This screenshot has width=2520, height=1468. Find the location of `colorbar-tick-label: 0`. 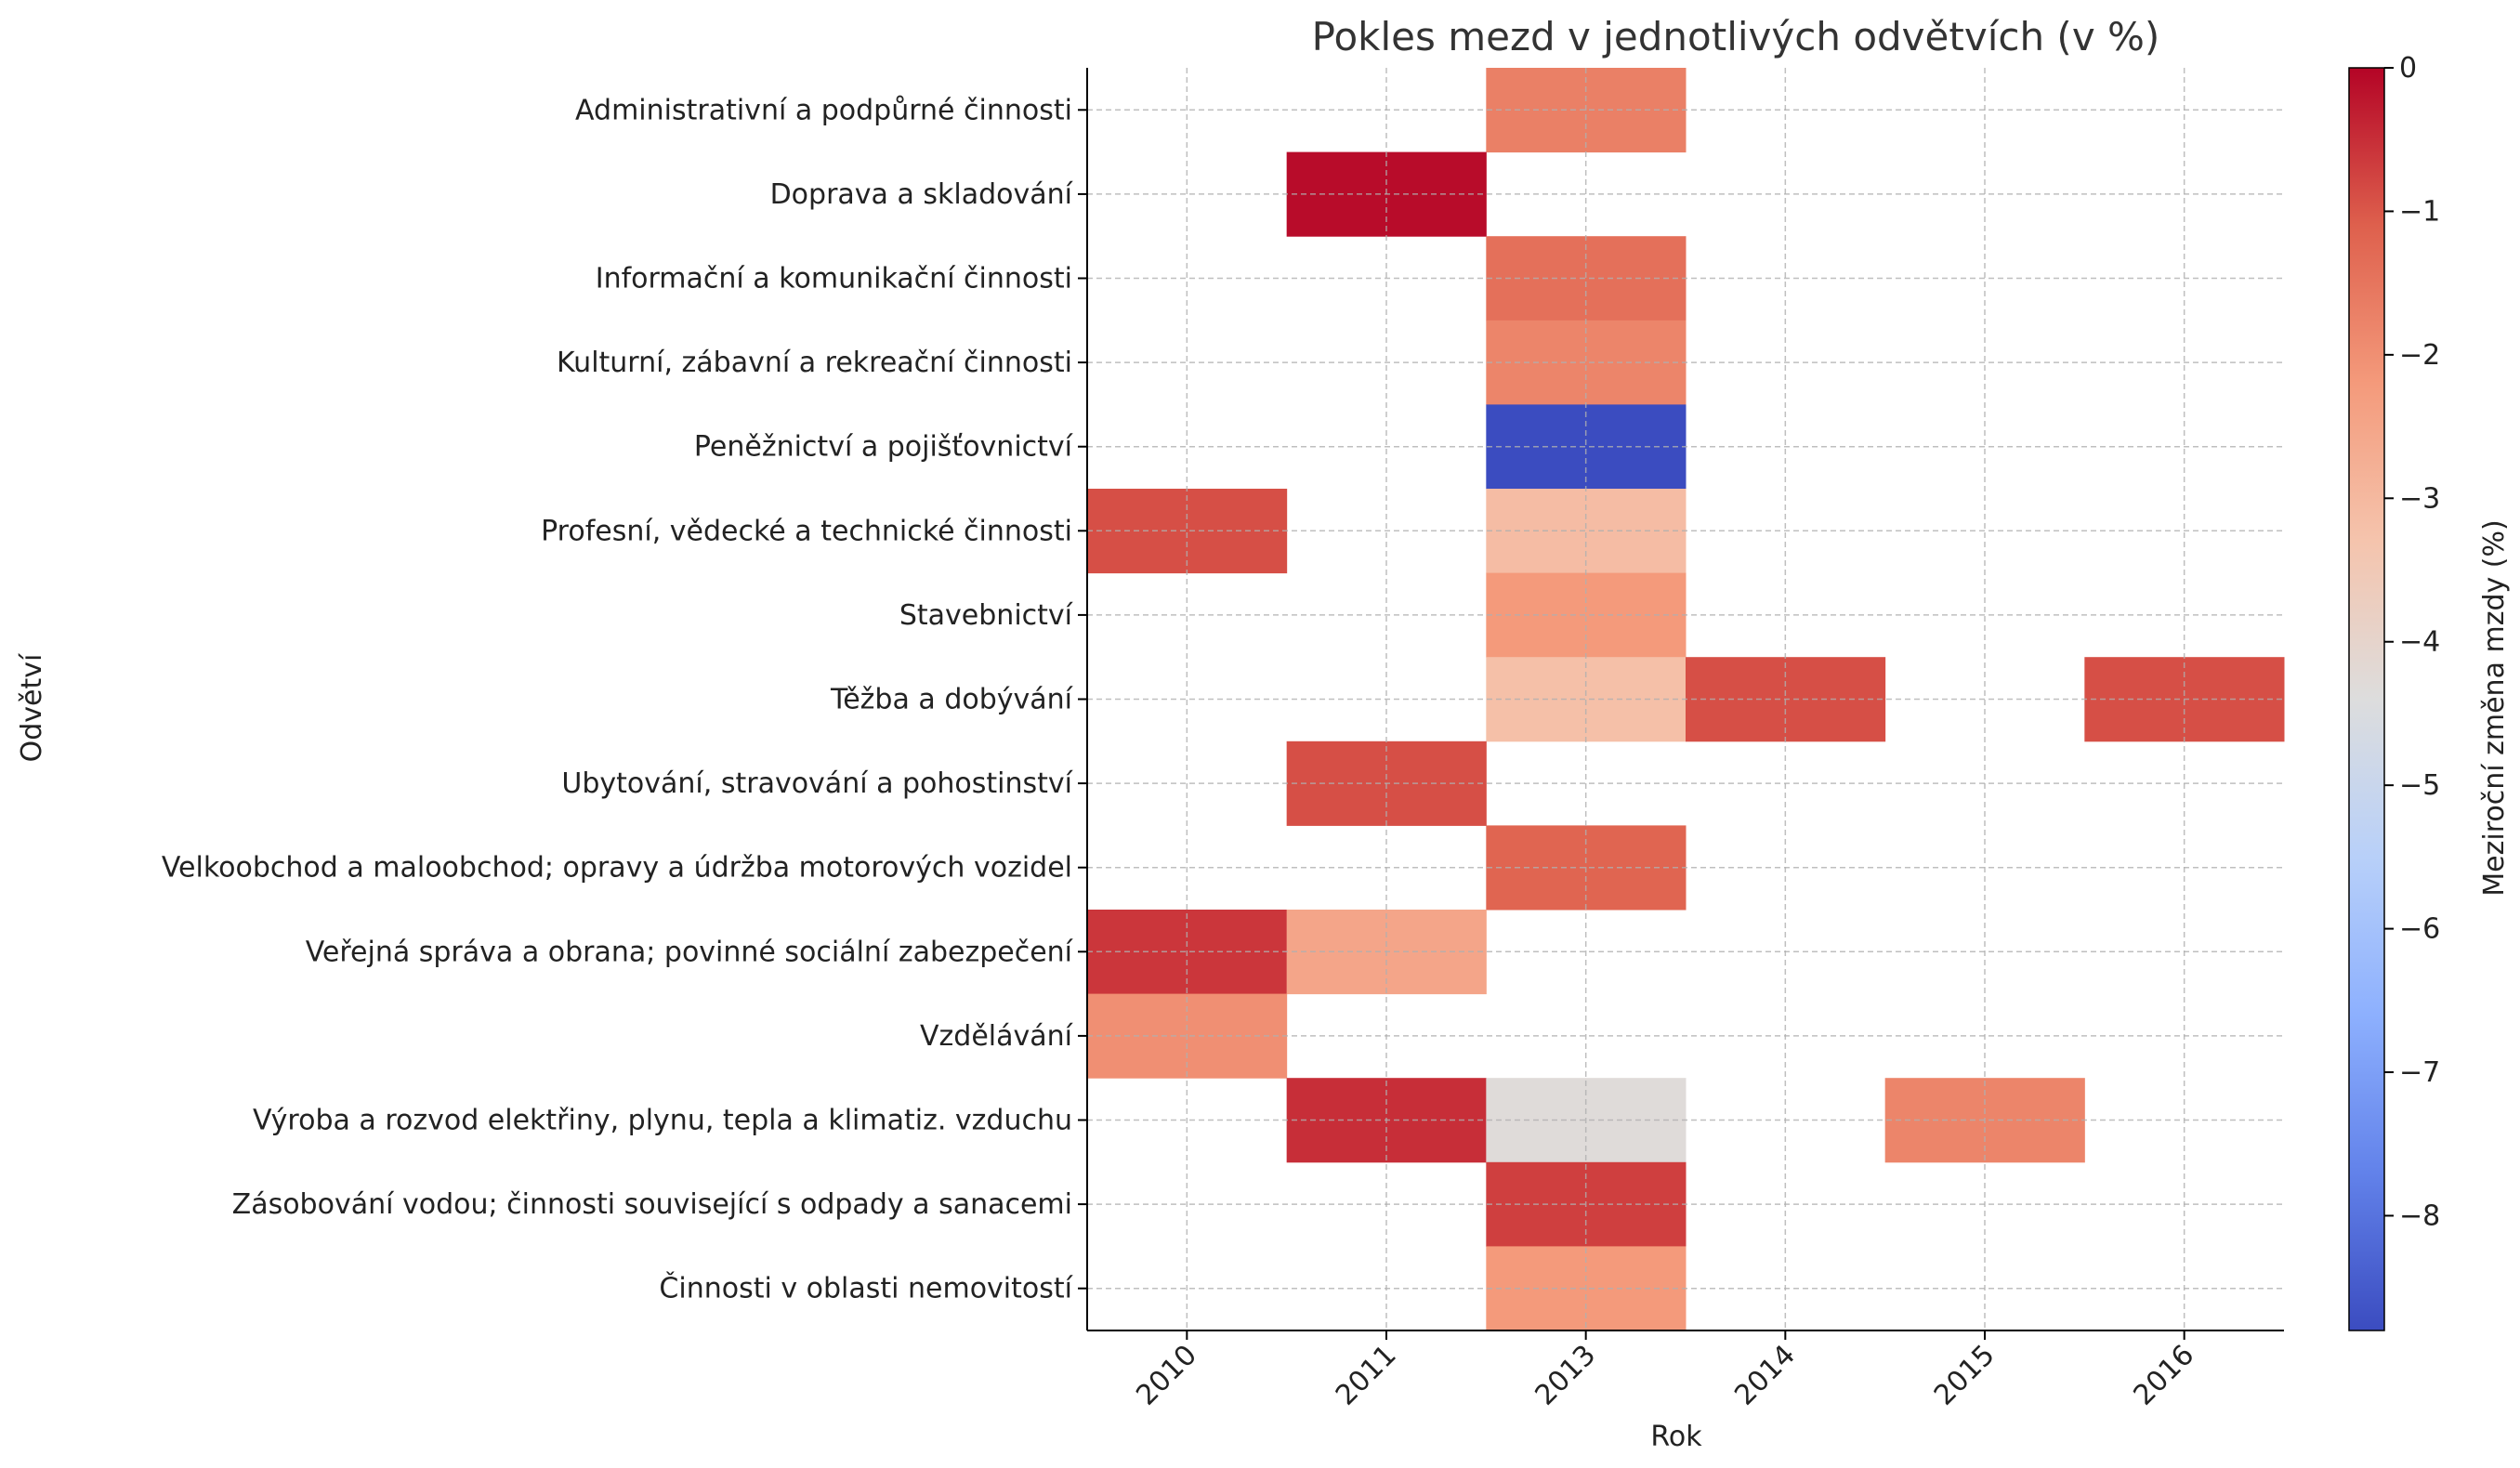

colorbar-tick-label: 0 is located at coordinates (2408, 68).